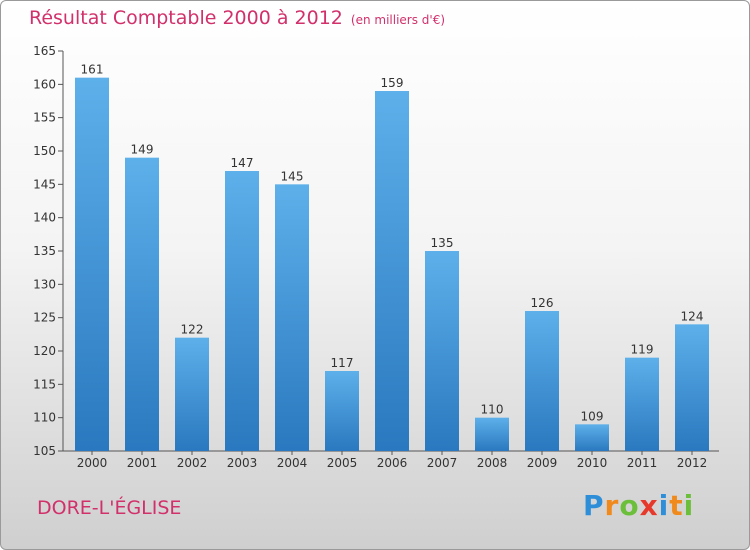 The height and width of the screenshot is (550, 750). I want to click on data-label: 159, so click(392, 83).